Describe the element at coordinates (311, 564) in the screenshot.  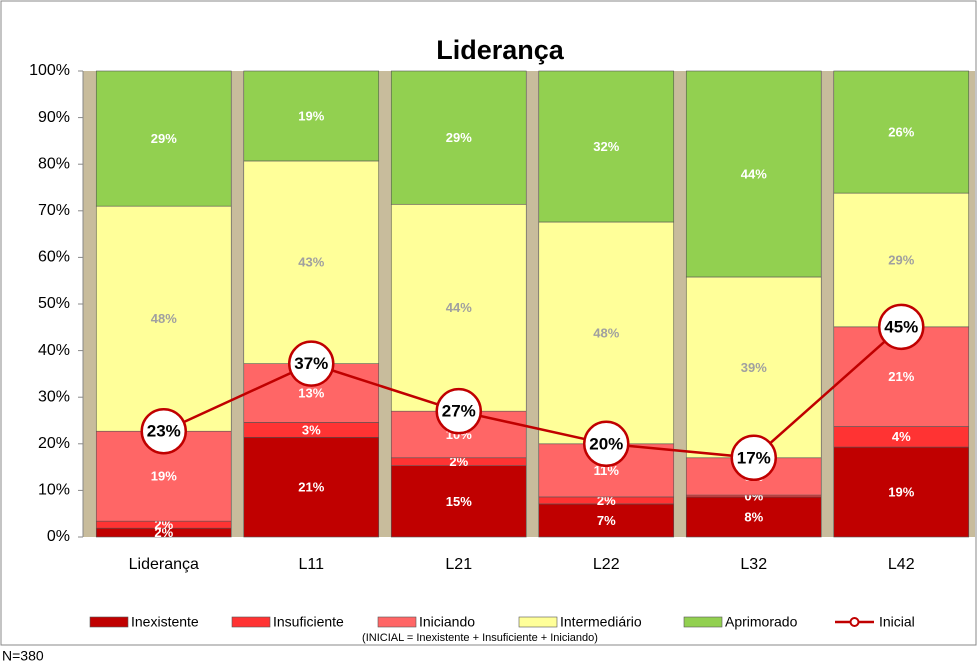
I see `x-tick-label: L11` at that location.